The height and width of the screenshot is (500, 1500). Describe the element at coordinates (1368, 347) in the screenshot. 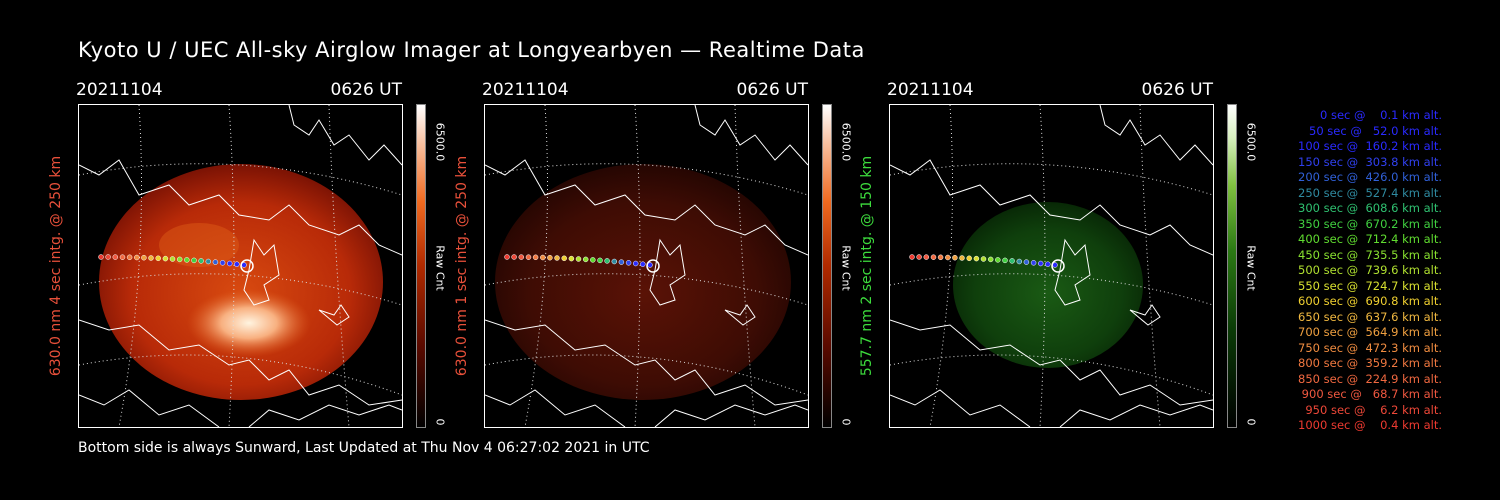

I see `legend-entry: 750 sec @ 472.3 km alt.` at that location.